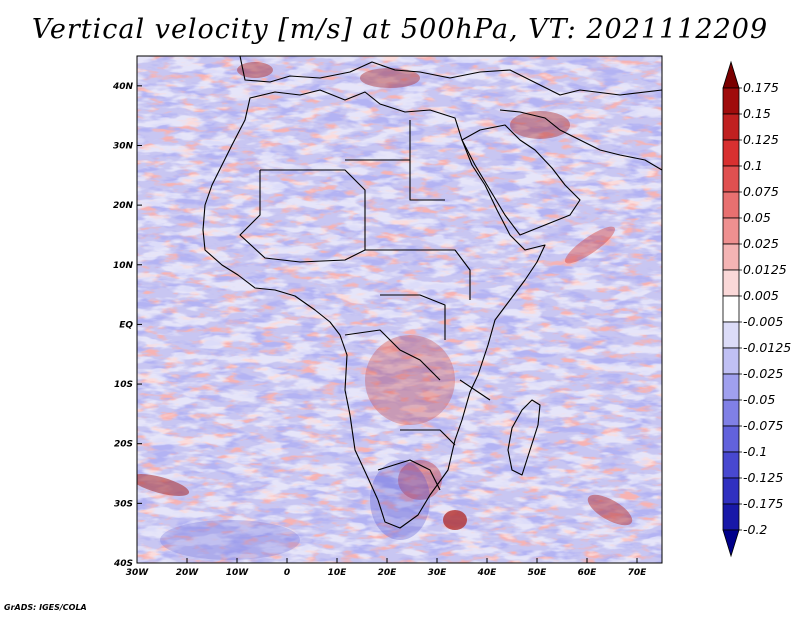 This screenshot has width=800, height=618. Describe the element at coordinates (763, 477) in the screenshot. I see `colorbar-label: -0.125` at that location.